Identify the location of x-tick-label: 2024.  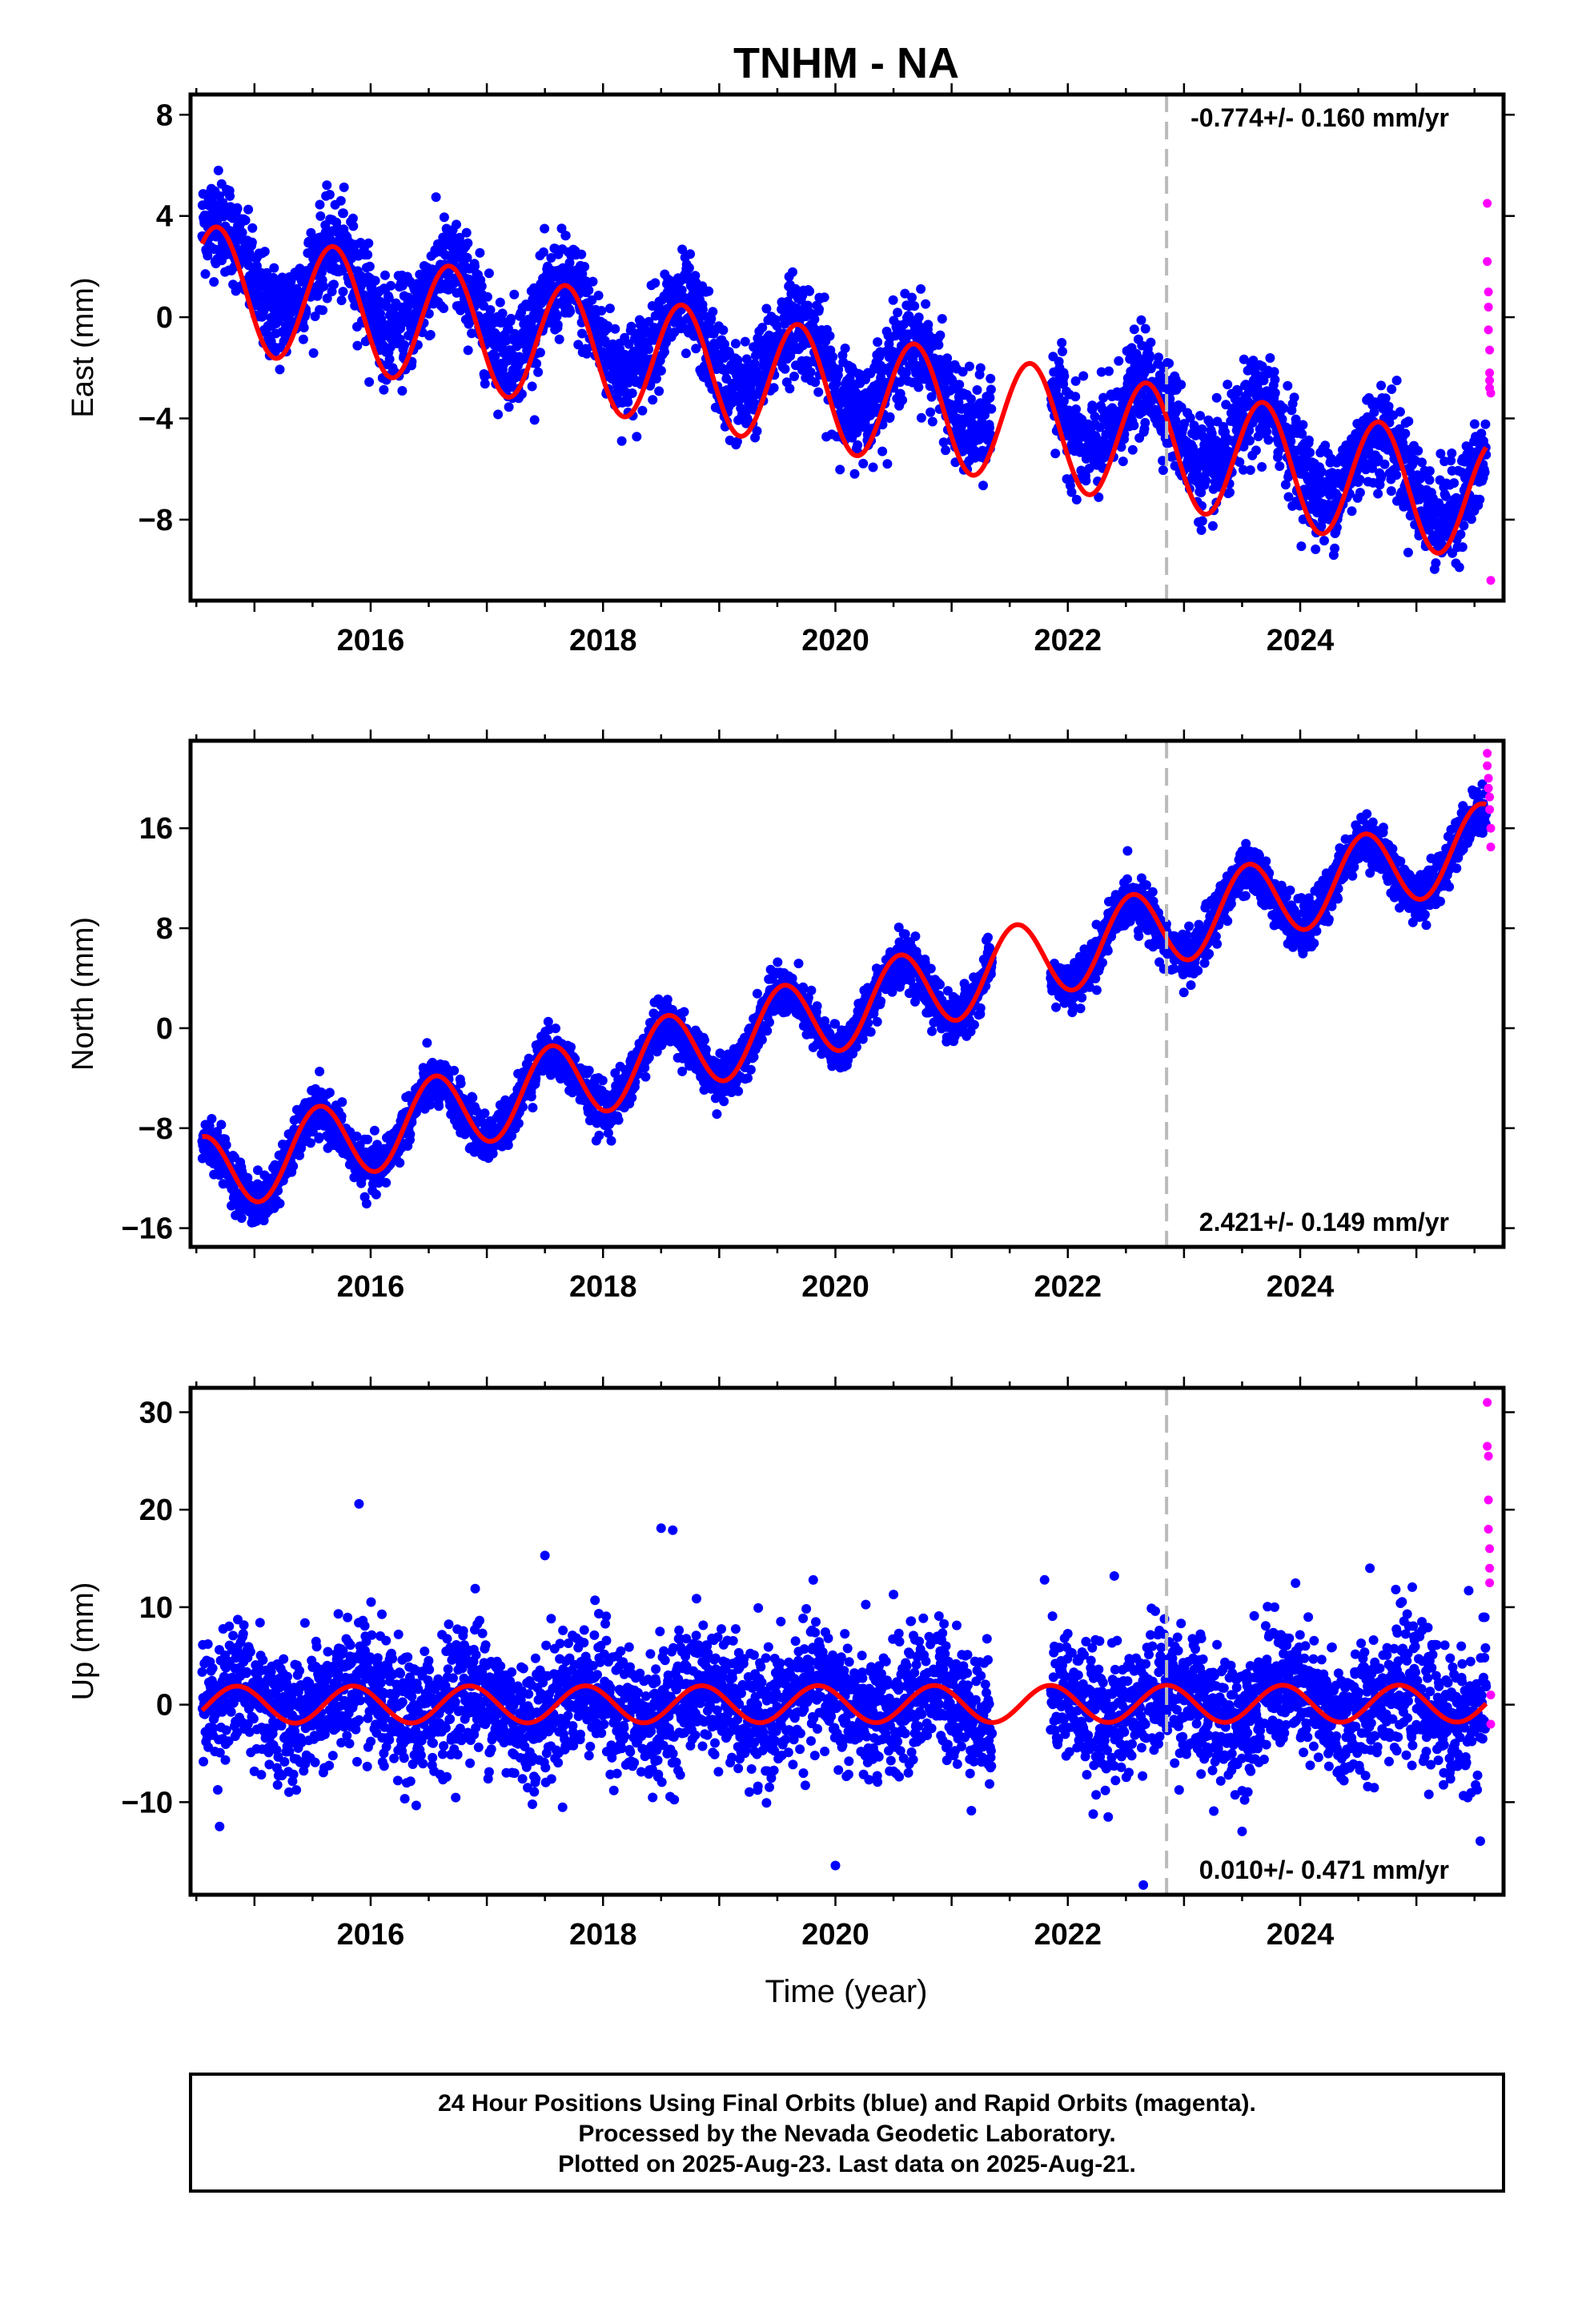
(1301, 640).